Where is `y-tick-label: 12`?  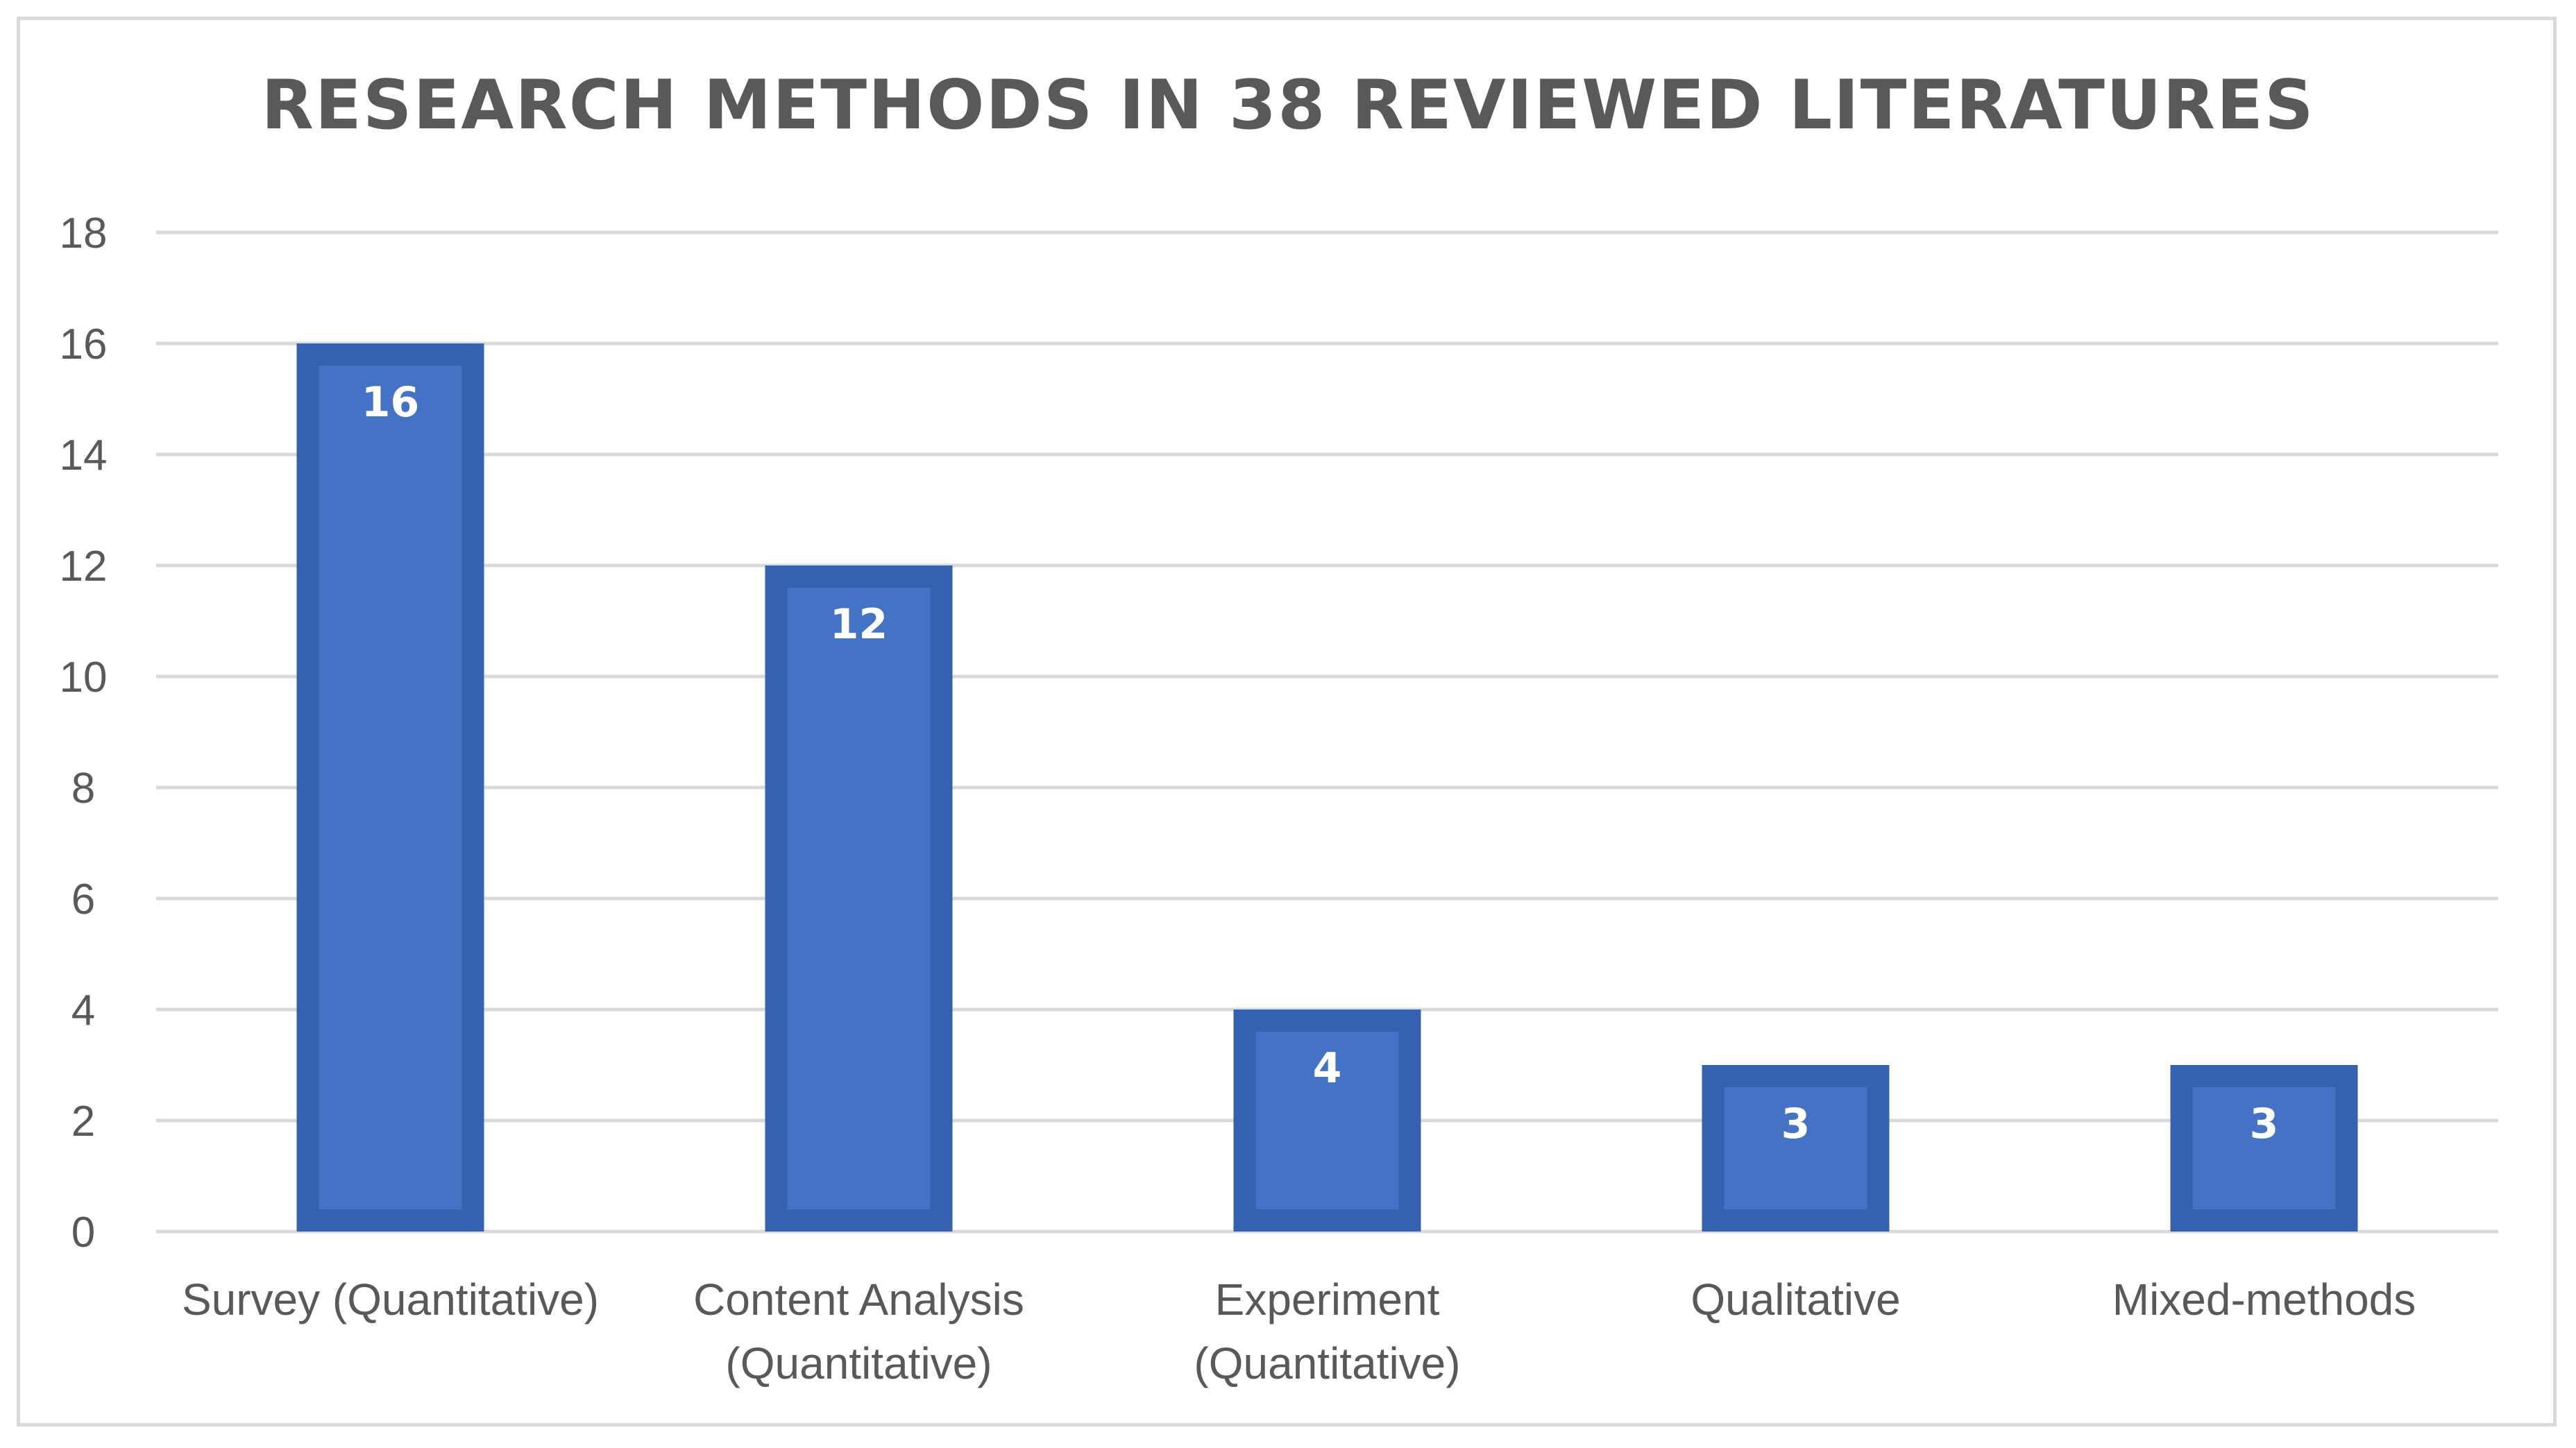
y-tick-label: 12 is located at coordinates (84, 566).